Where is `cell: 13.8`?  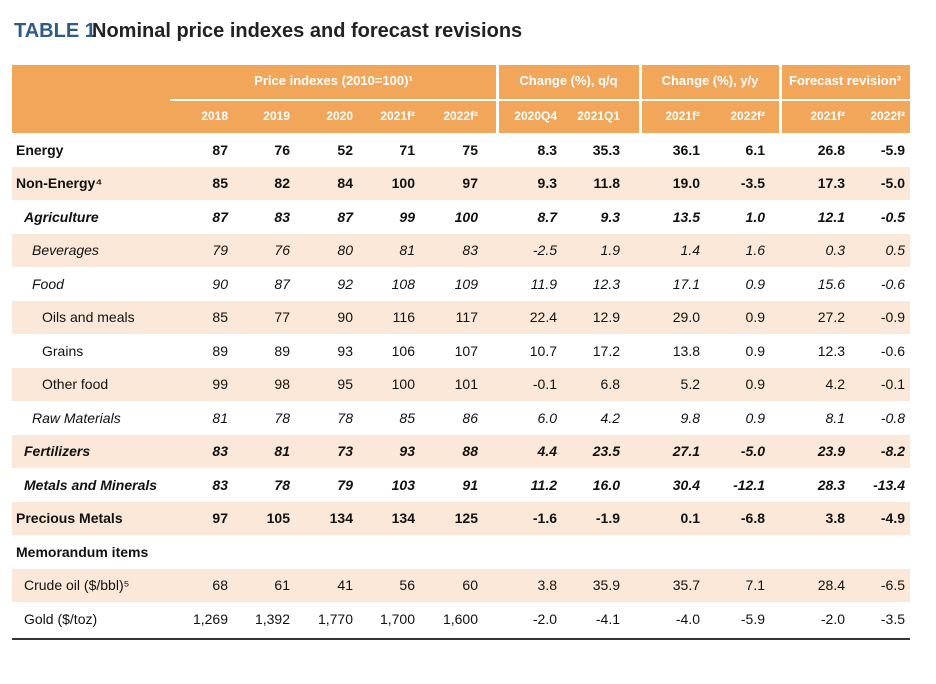 cell: 13.8 is located at coordinates (686, 350).